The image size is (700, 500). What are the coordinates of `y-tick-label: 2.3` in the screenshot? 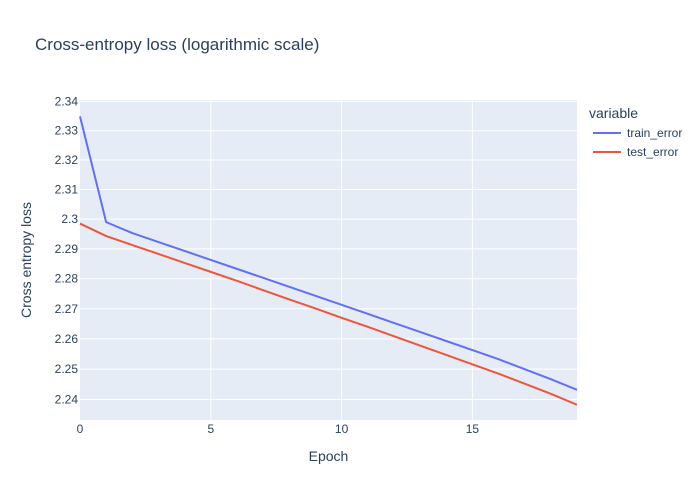 It's located at (69, 219).